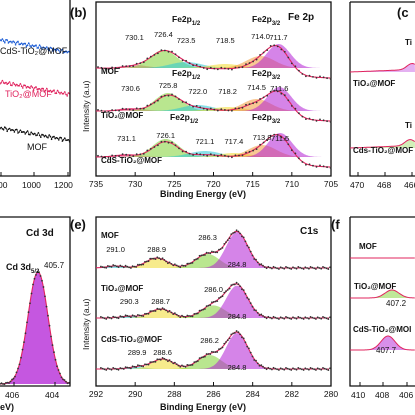 This screenshot has width=415, height=415. I want to click on panel-c-tick-label: 468, so click(384, 185).